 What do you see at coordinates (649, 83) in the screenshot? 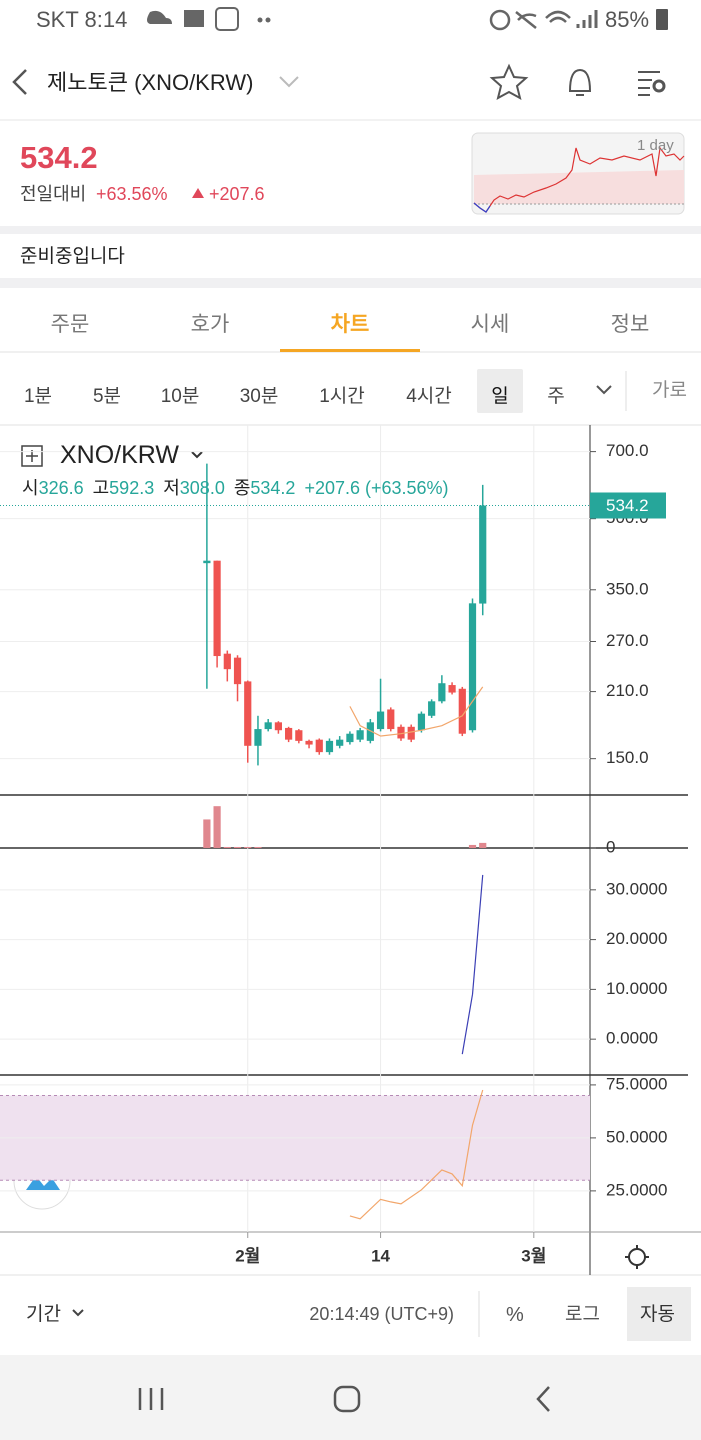
I see `settings-icon` at bounding box center [649, 83].